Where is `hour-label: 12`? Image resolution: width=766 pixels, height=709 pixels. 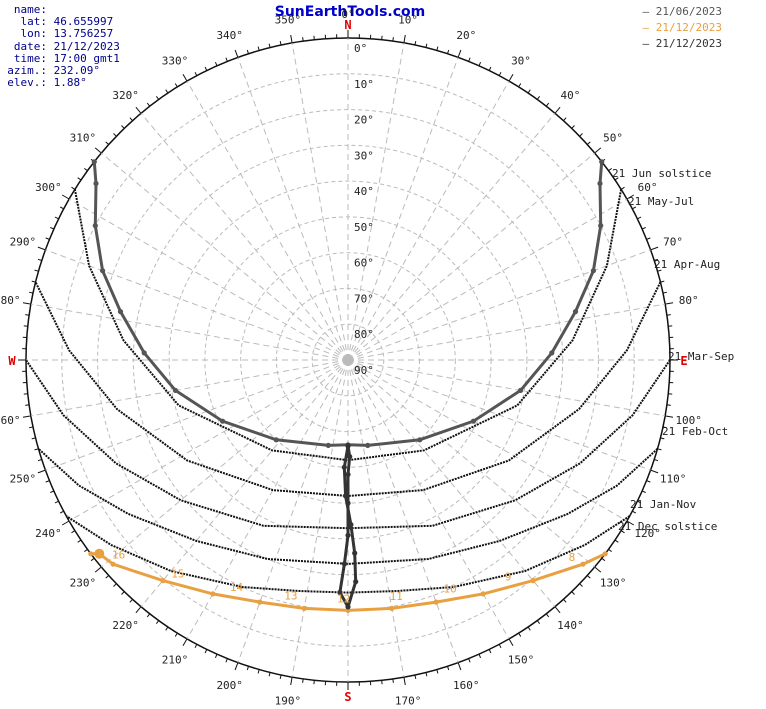
hour-label: 12 is located at coordinates (343, 599).